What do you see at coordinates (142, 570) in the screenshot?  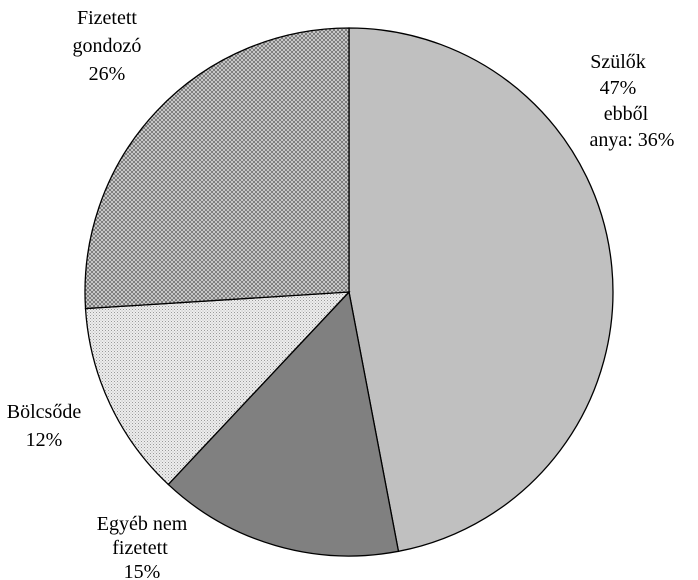 I see `slice-label-line: 15%` at bounding box center [142, 570].